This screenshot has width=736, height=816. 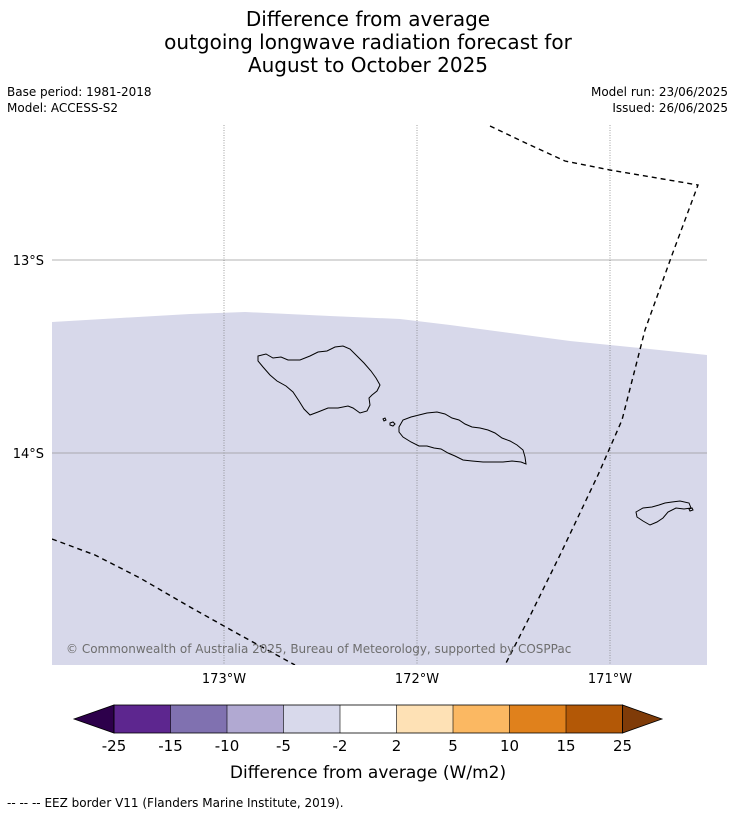 I want to click on title-line-1: Difference from average, so click(x=368, y=19).